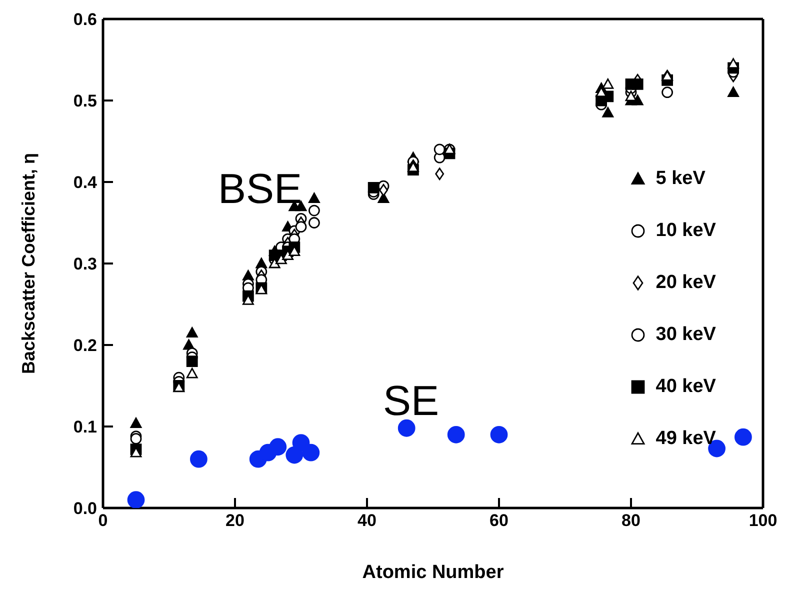  Describe the element at coordinates (260, 188) in the screenshot. I see `annotation: BSE` at that location.